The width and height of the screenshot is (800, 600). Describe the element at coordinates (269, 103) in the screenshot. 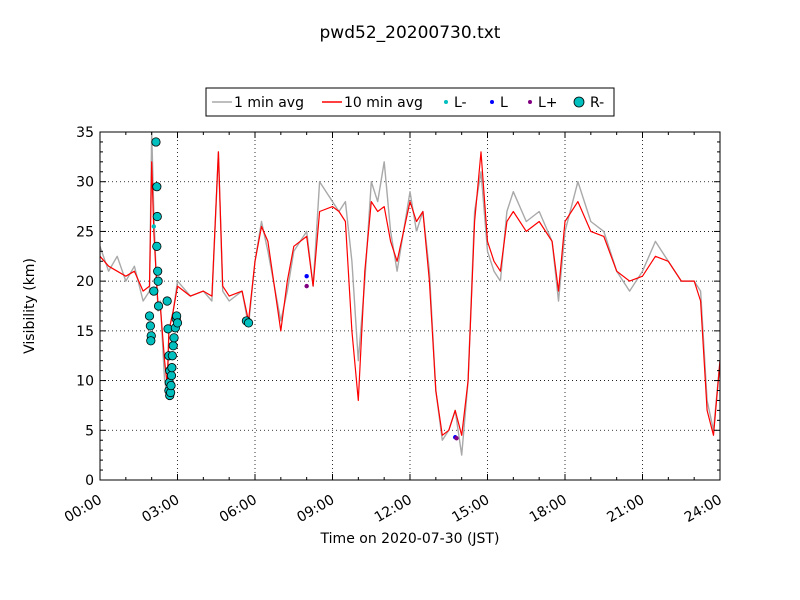

I see `legend-label: 1 min avg` at that location.